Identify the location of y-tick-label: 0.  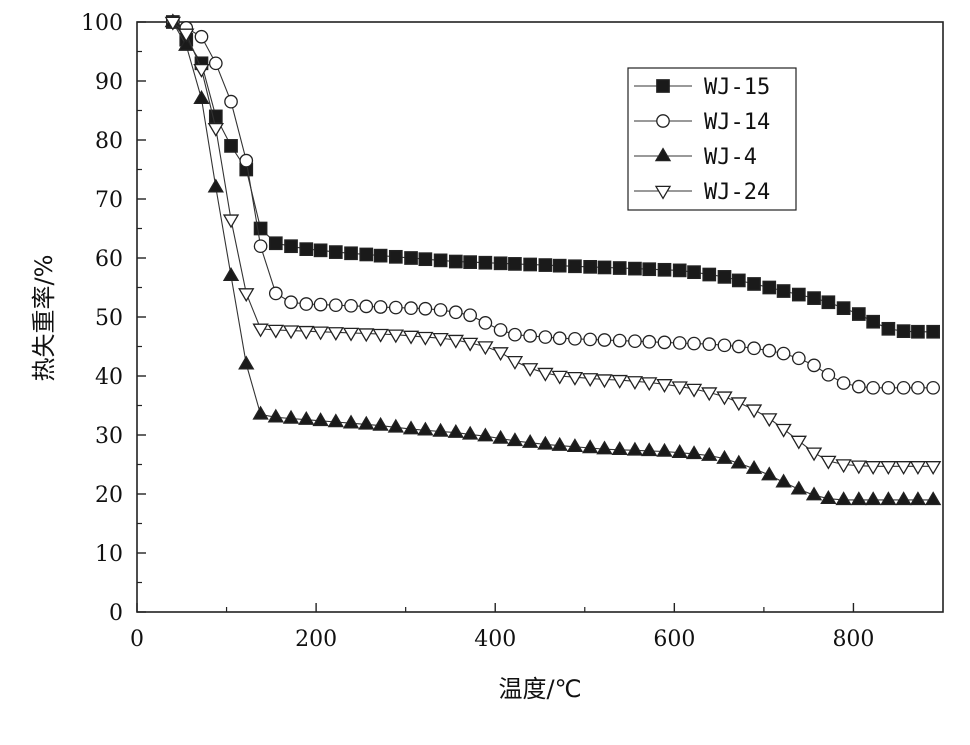
(116, 613).